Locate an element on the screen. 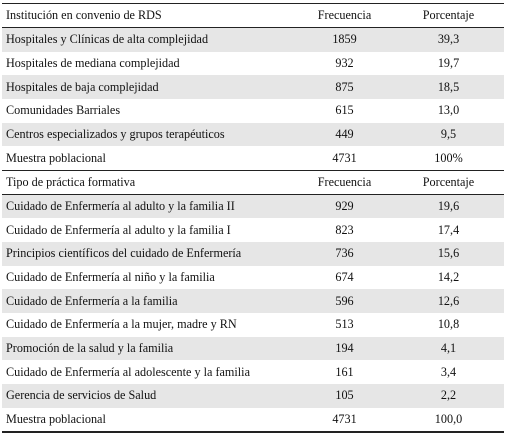  row-frequency: 929 is located at coordinates (344, 206).